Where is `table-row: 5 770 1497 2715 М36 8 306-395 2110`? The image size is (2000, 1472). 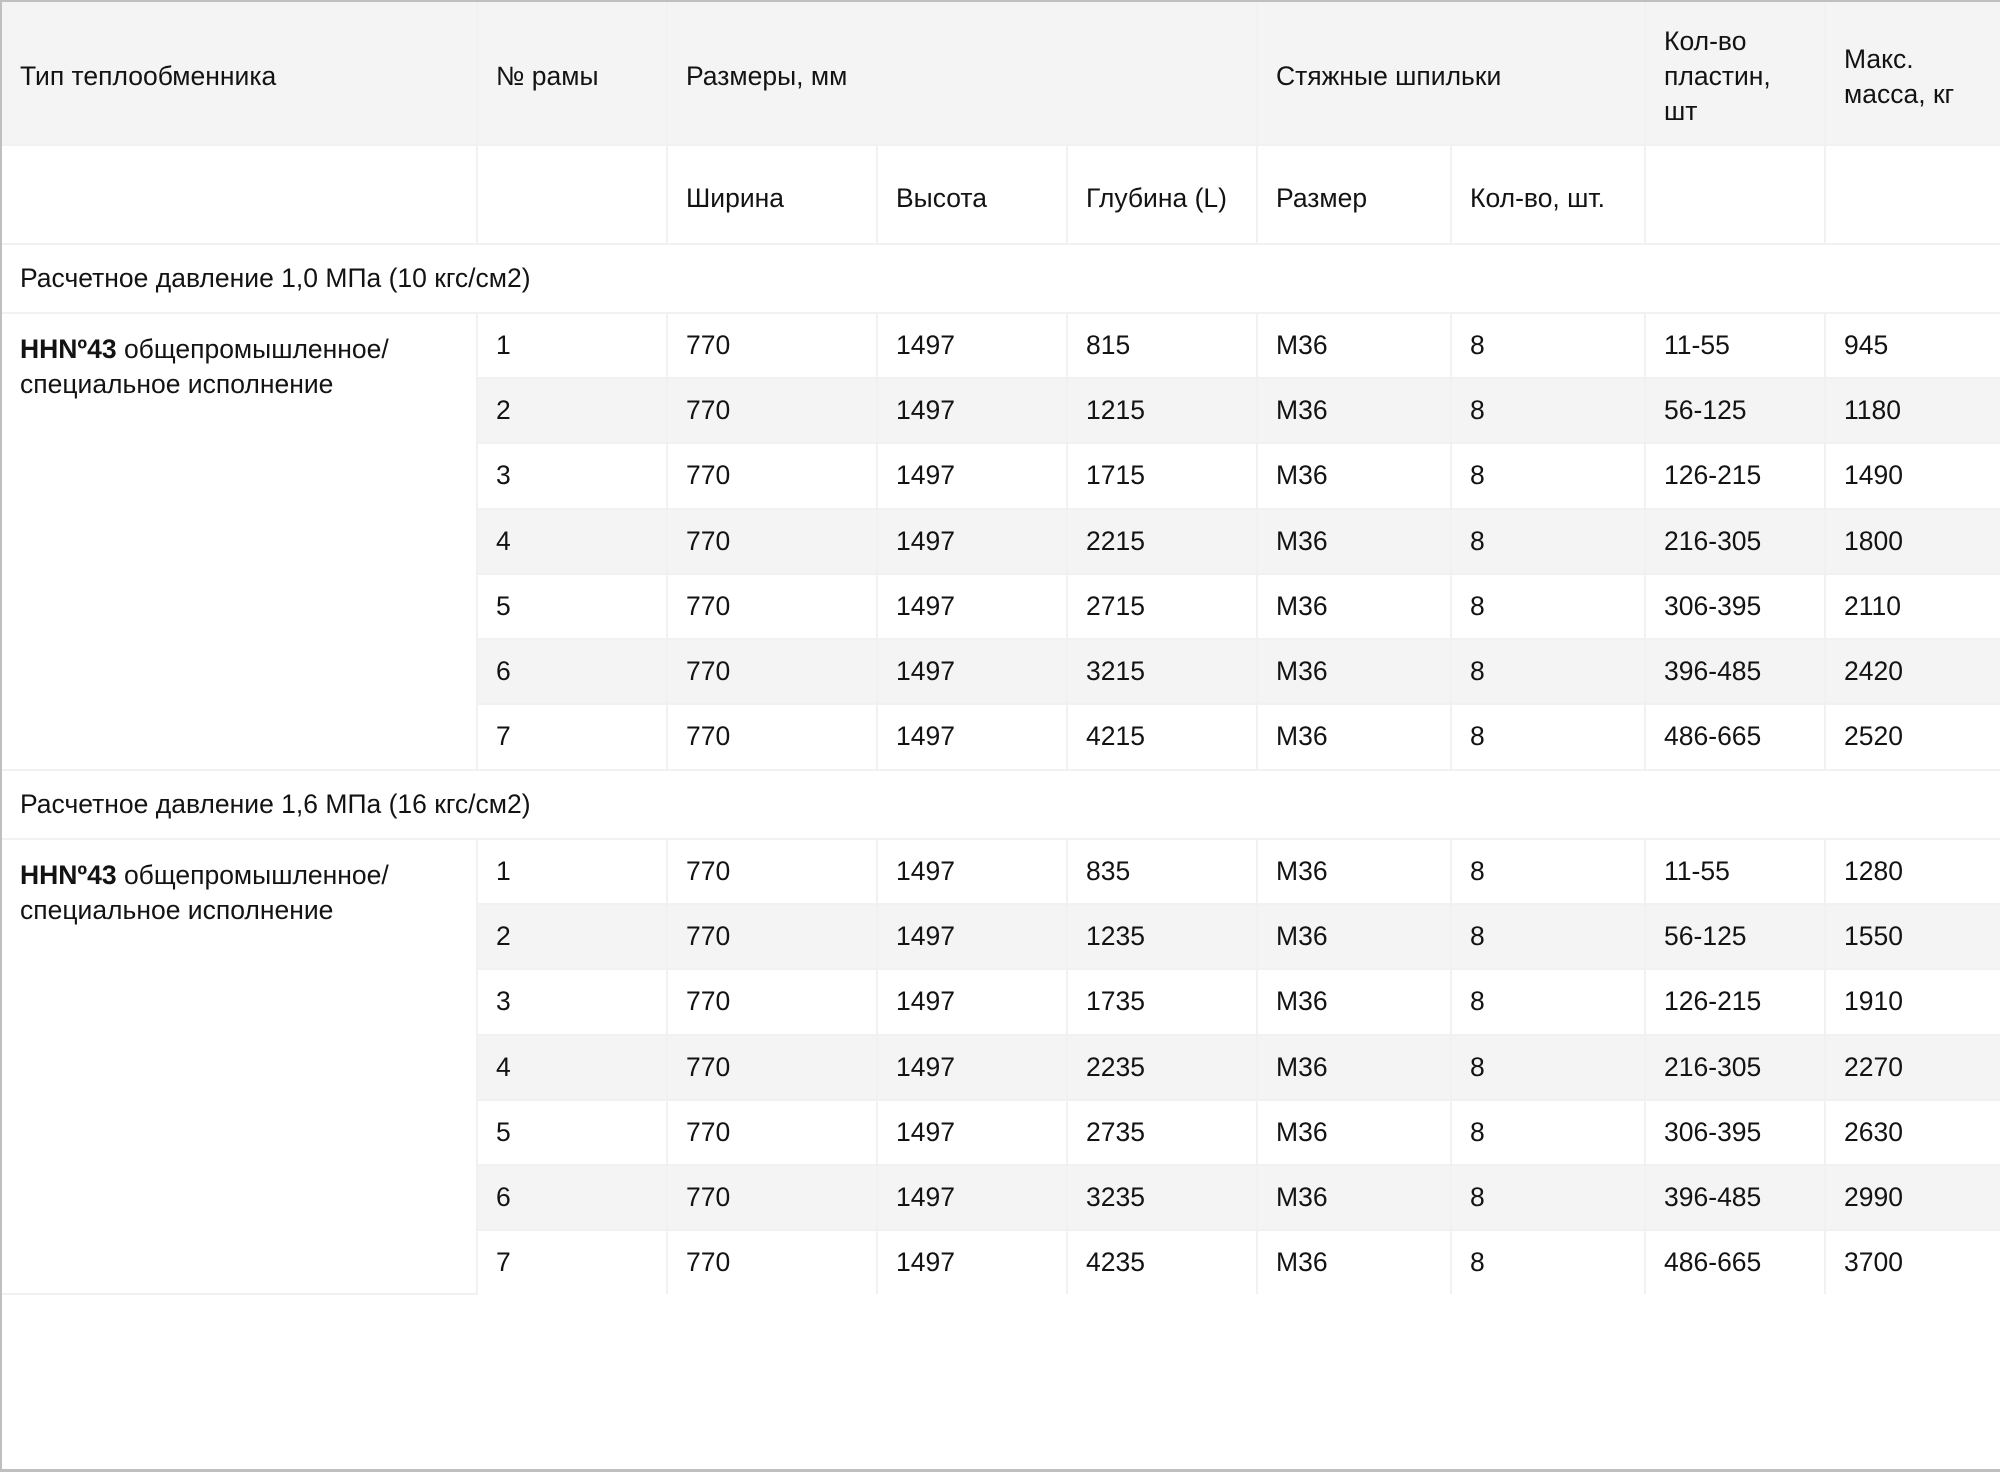
table-row: 5 770 1497 2715 М36 8 306-395 2110 is located at coordinates (1001, 607).